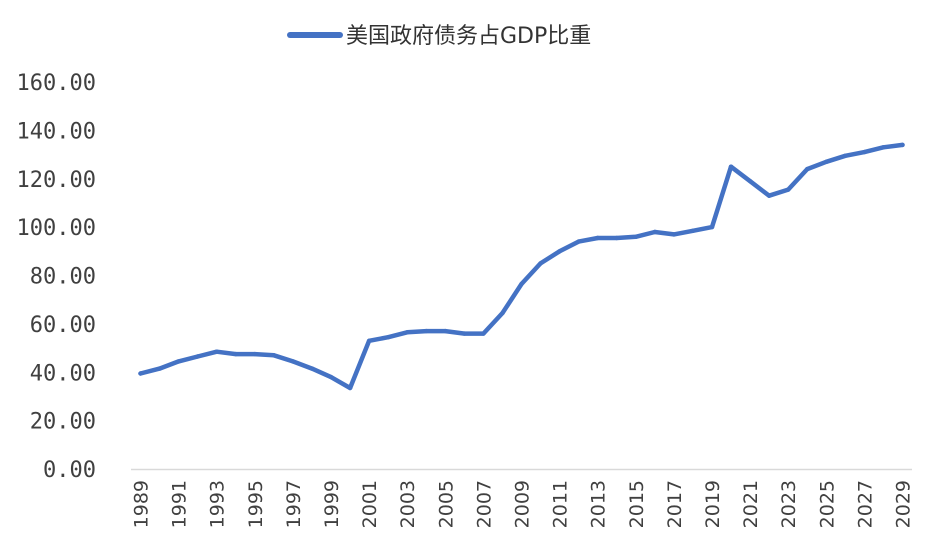 The width and height of the screenshot is (930, 559). I want to click on y-tick-label: 80.00, so click(63, 277).